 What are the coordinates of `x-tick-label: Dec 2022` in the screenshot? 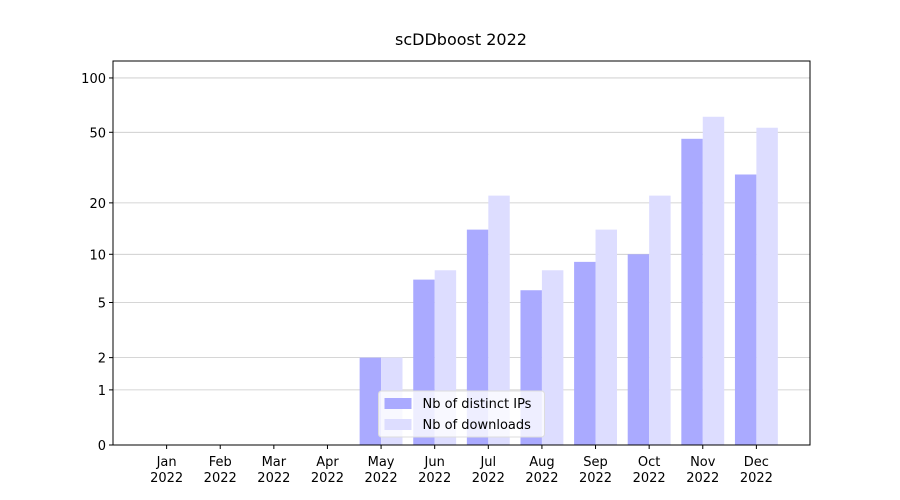 It's located at (756, 470).